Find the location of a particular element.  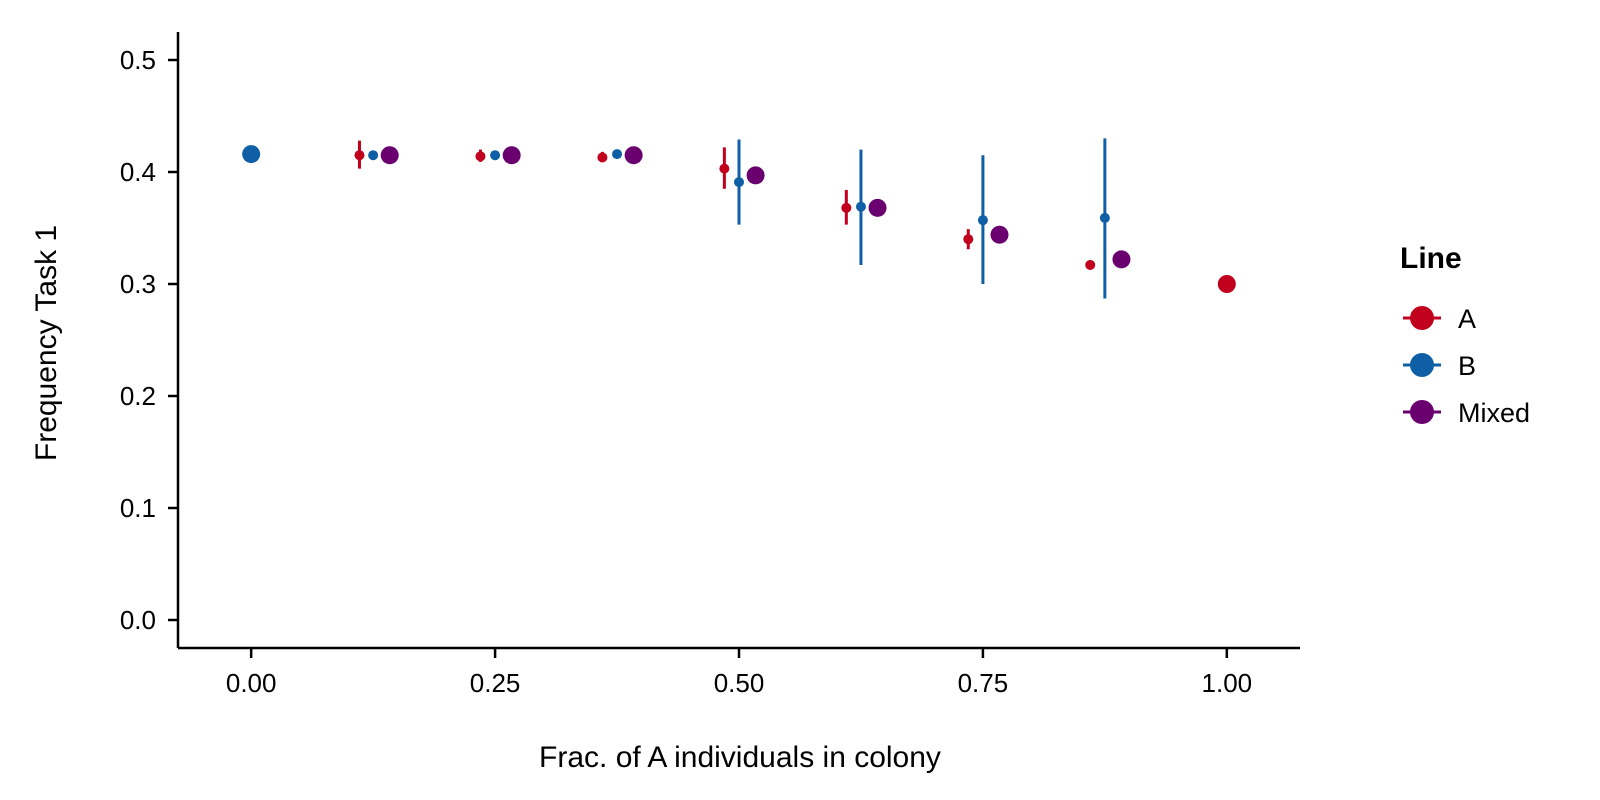

y-tick-label: 0.5 is located at coordinates (138, 60).